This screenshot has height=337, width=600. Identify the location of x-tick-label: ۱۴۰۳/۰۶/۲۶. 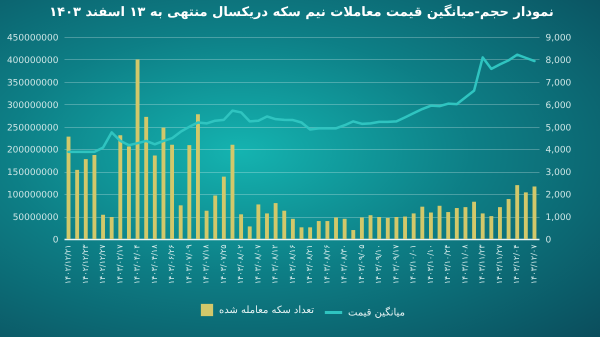
(171, 264).